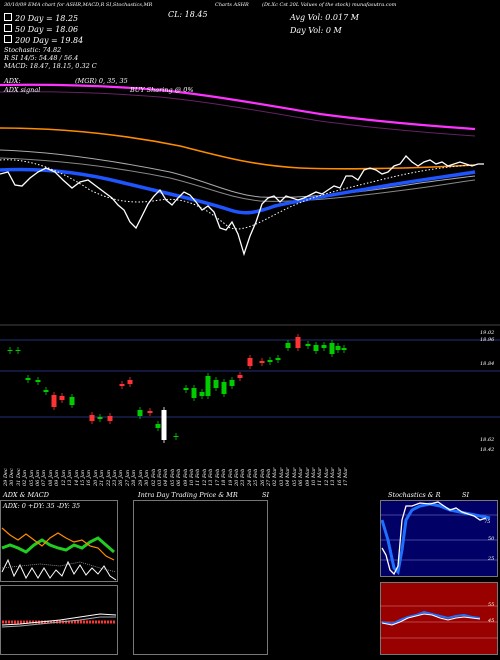 This screenshot has height=660, width=500. Describe the element at coordinates (47, 29) in the screenshot. I see `legend-ema50-text: 50 Day = 18.06` at that location.